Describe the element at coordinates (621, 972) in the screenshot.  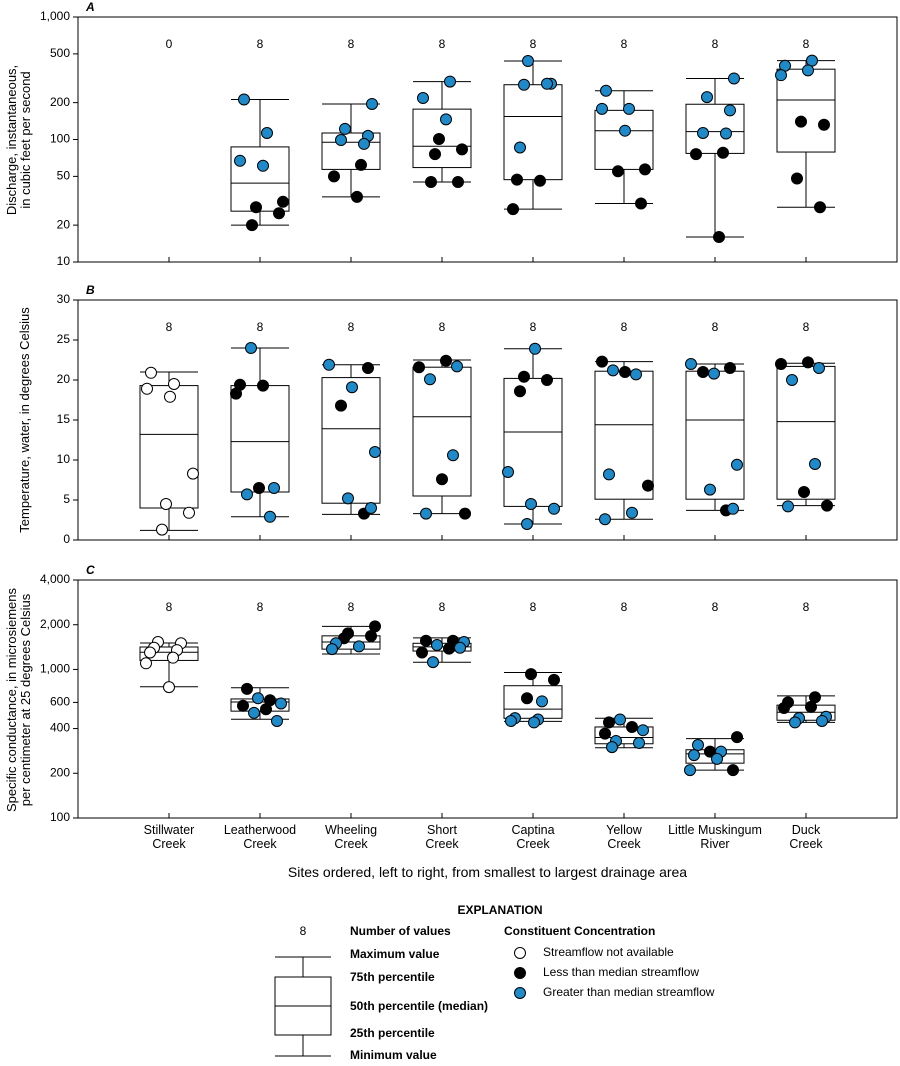
I see `legend-label: Less than median streamflow` at that location.